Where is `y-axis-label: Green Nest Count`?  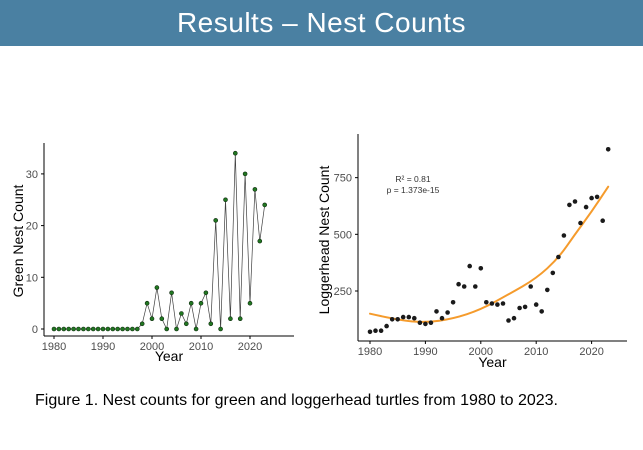 y-axis-label: Green Nest Count is located at coordinates (19, 240).